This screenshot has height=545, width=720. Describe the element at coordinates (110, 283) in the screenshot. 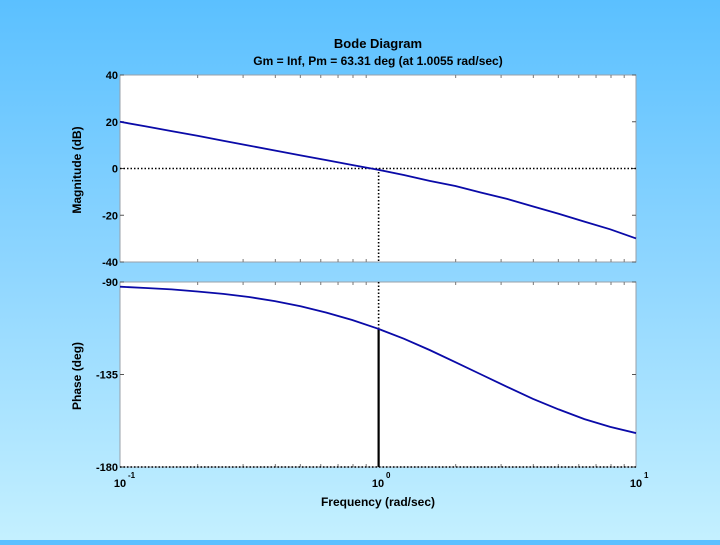

I see `phase-y-tick-label: -90` at that location.